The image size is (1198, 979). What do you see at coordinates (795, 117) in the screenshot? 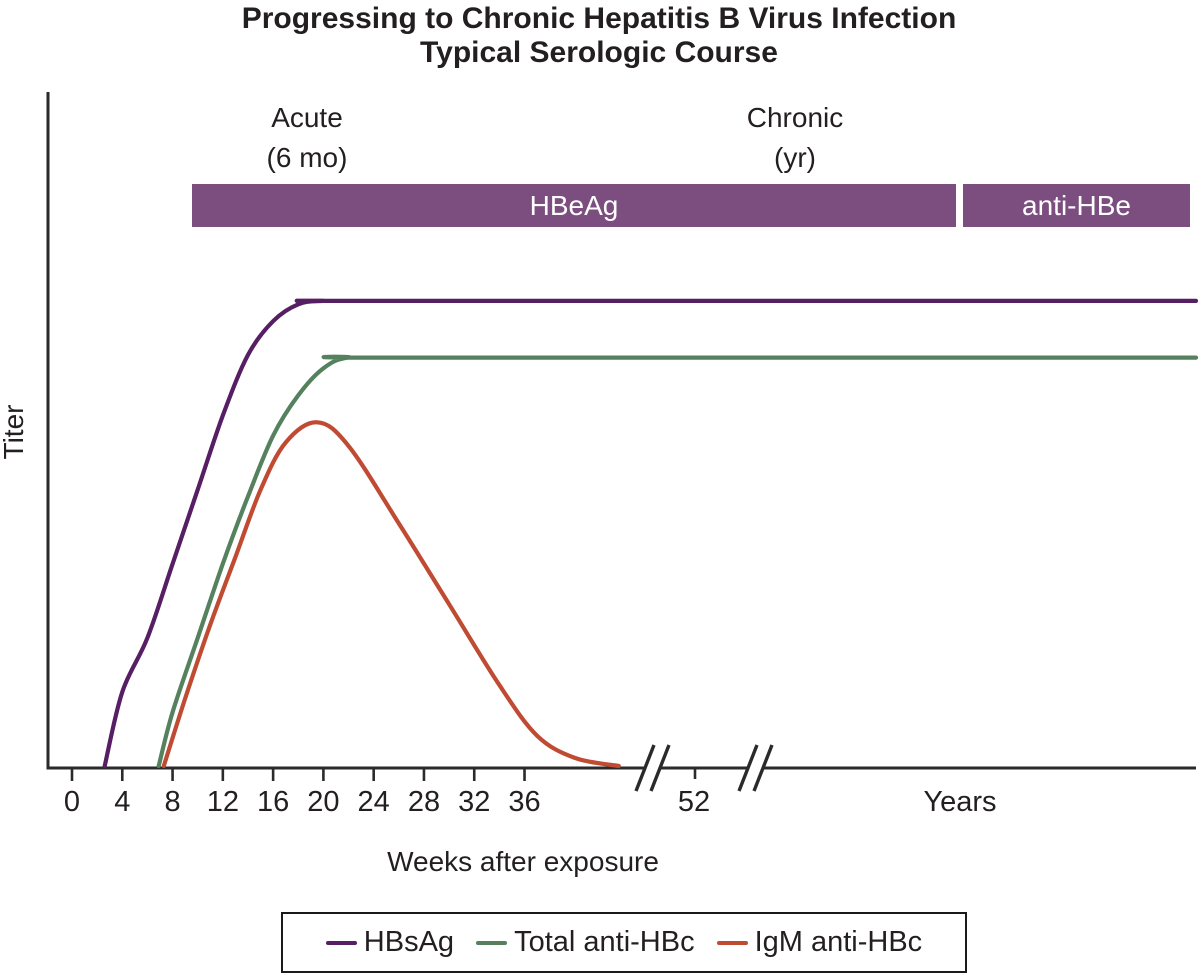
I see `phase-chronic-line1: Chronic` at bounding box center [795, 117].